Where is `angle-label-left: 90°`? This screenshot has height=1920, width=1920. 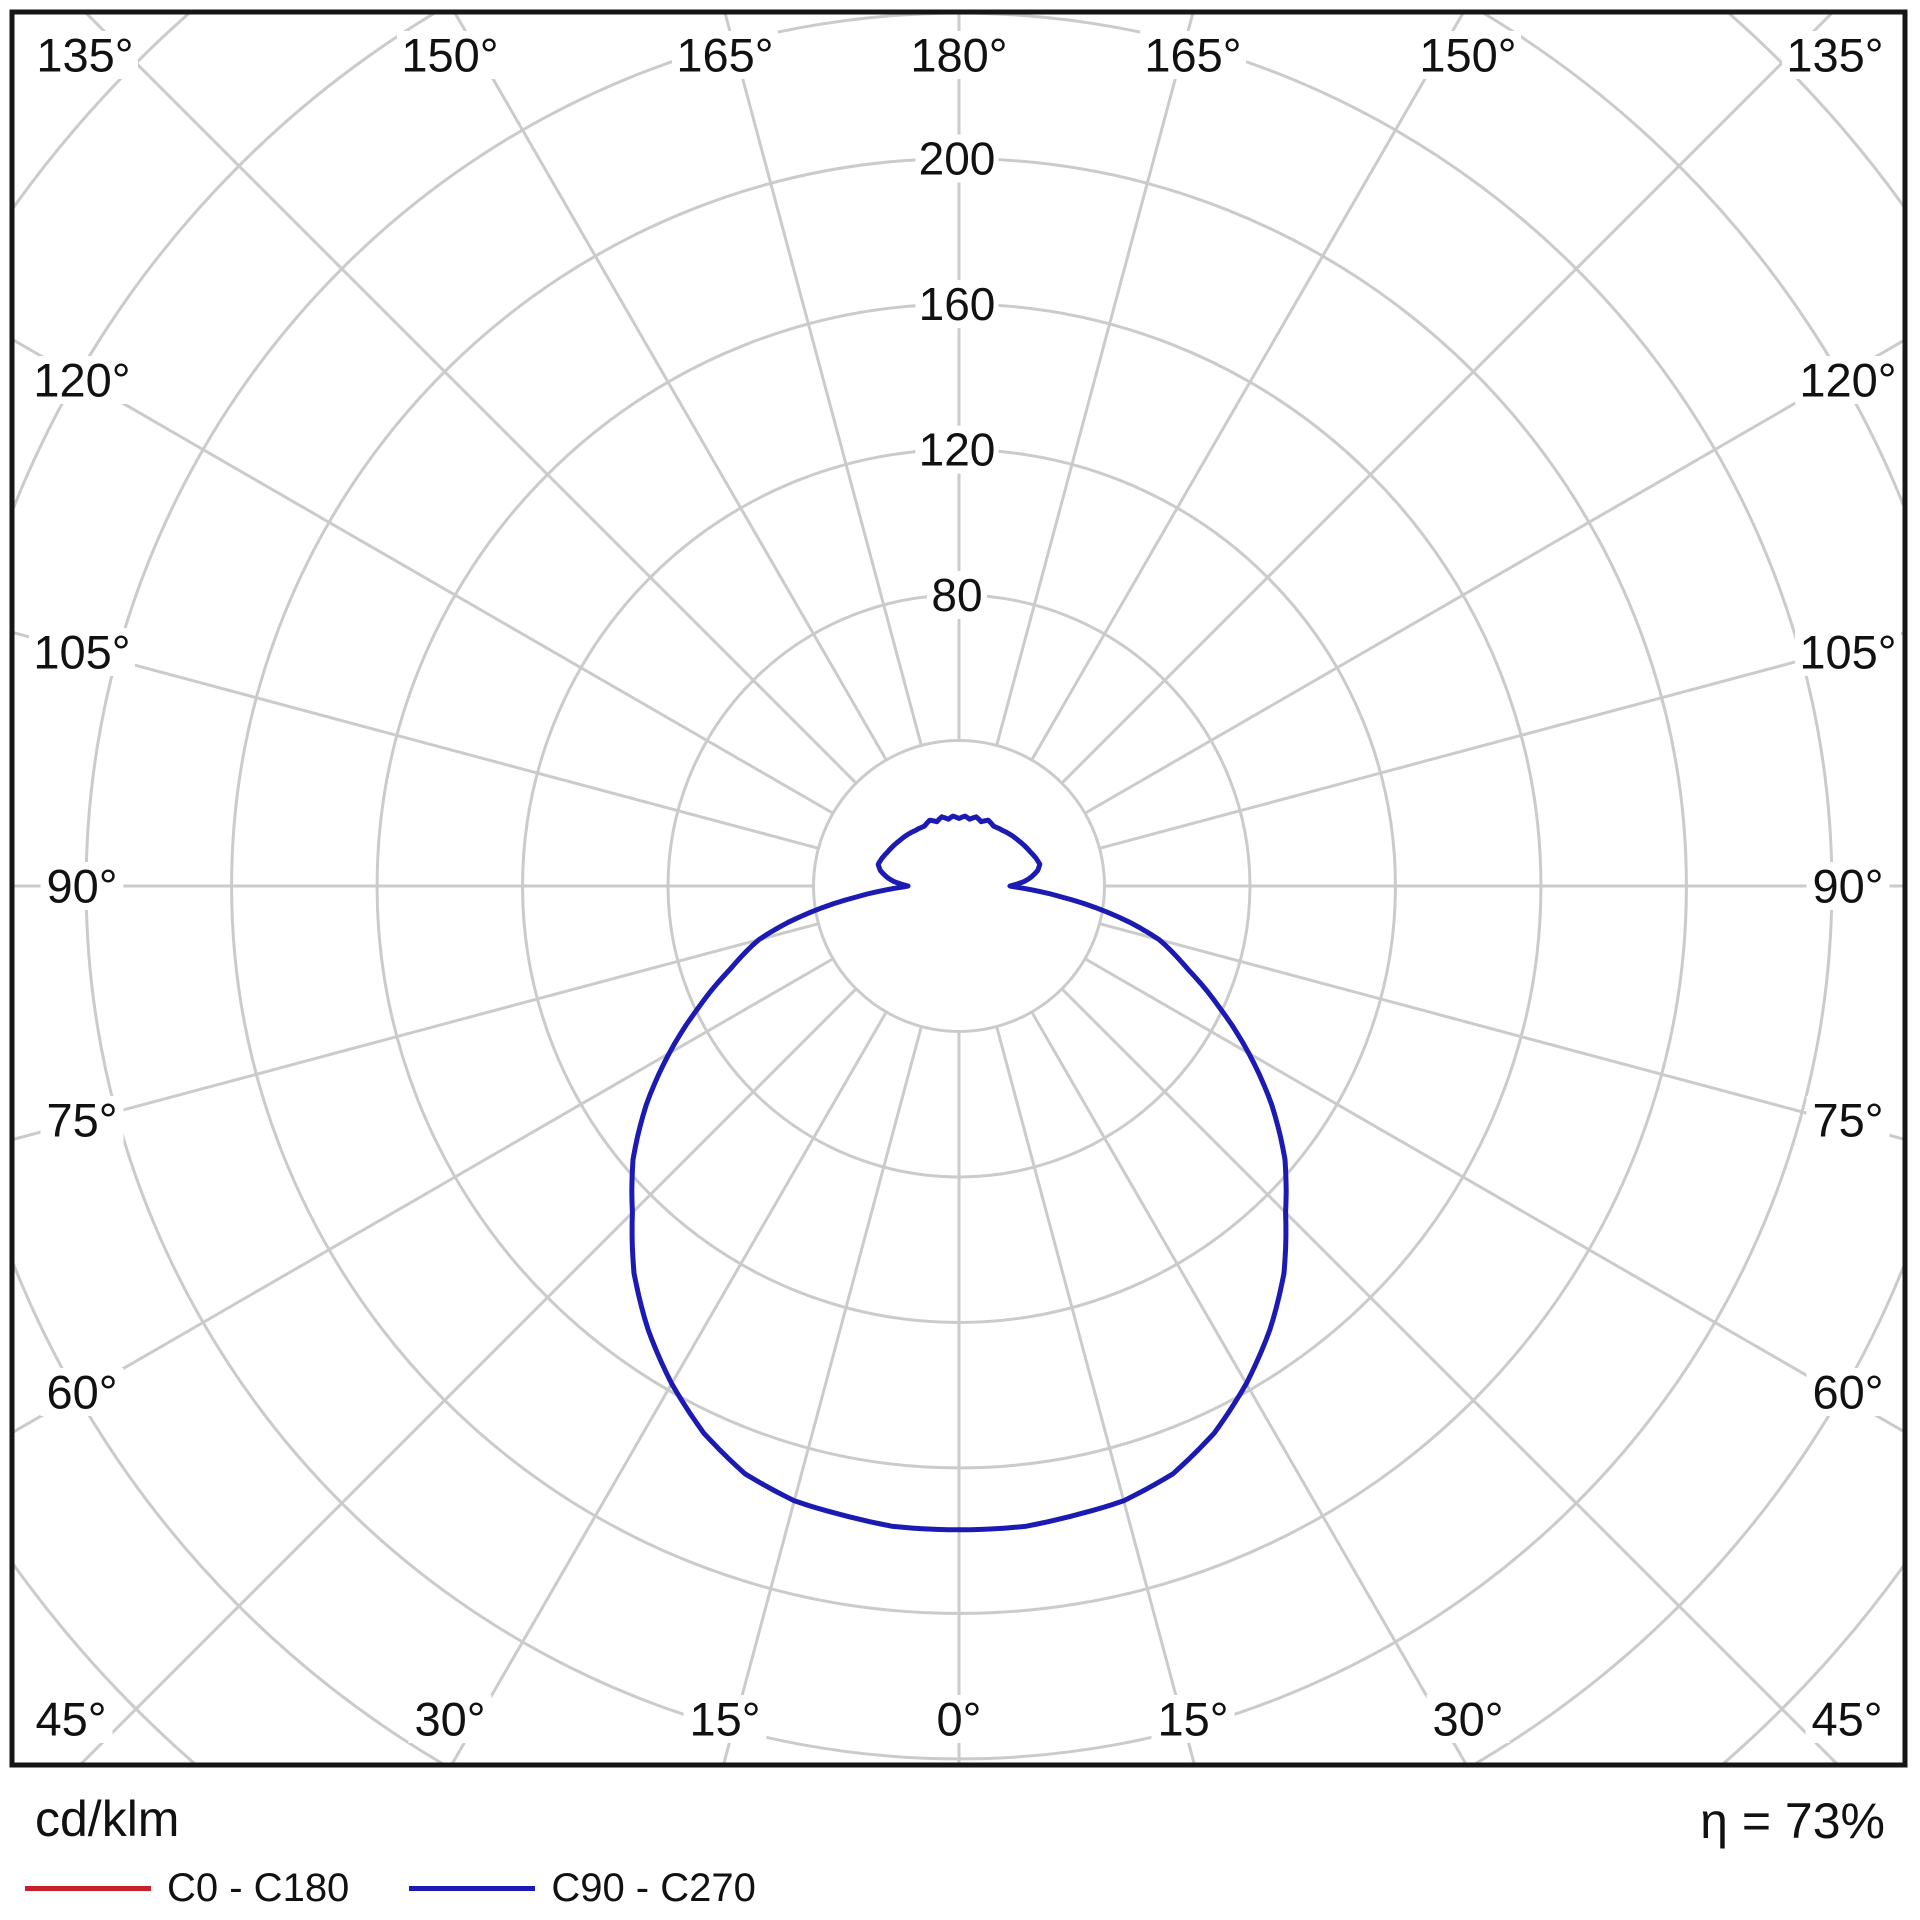 angle-label-left: 90° is located at coordinates (81, 886).